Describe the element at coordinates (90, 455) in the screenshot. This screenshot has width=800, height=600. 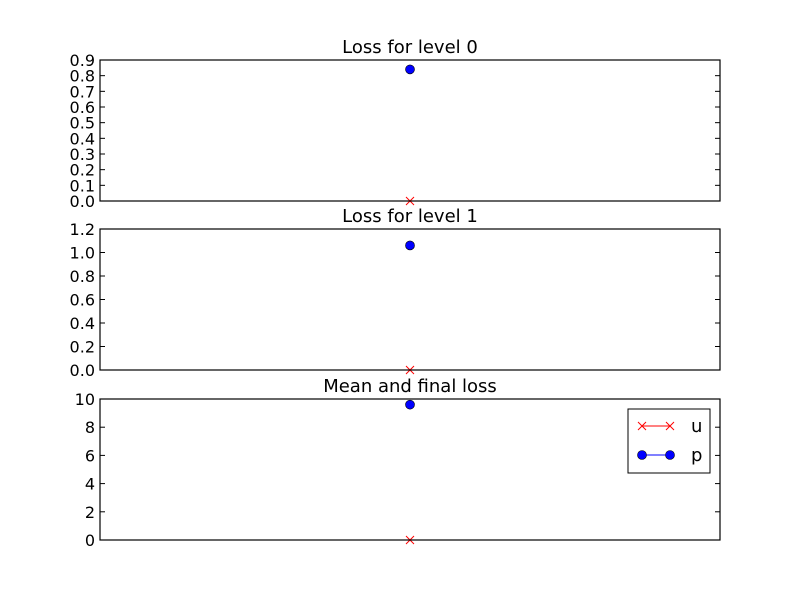
I see `y-tick-label: 6` at that location.